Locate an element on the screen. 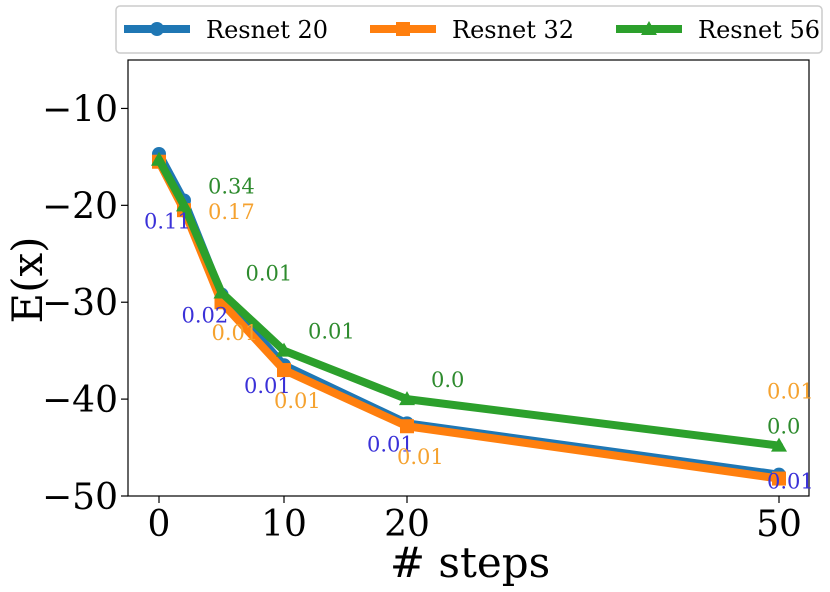 The image size is (830, 592). legend-label: Resnet 56 is located at coordinates (759, 30).